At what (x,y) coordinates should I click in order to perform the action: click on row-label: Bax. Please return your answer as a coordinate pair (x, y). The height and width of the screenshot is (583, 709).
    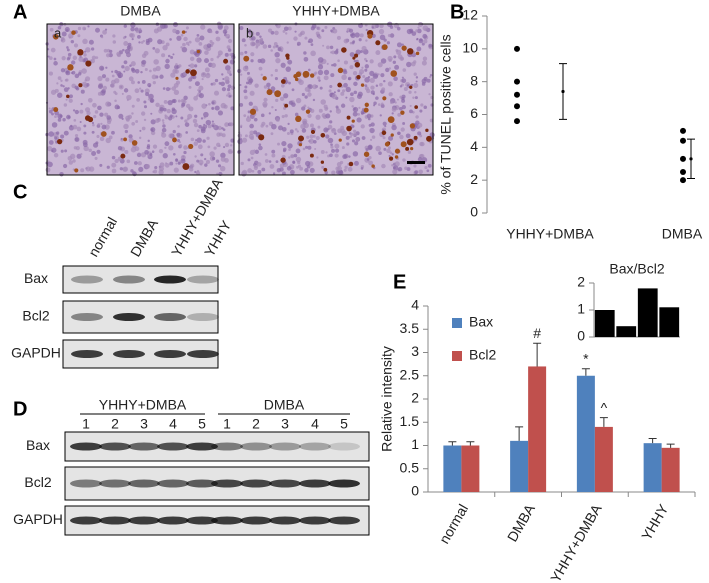
    Looking at the image, I should click on (36, 278).